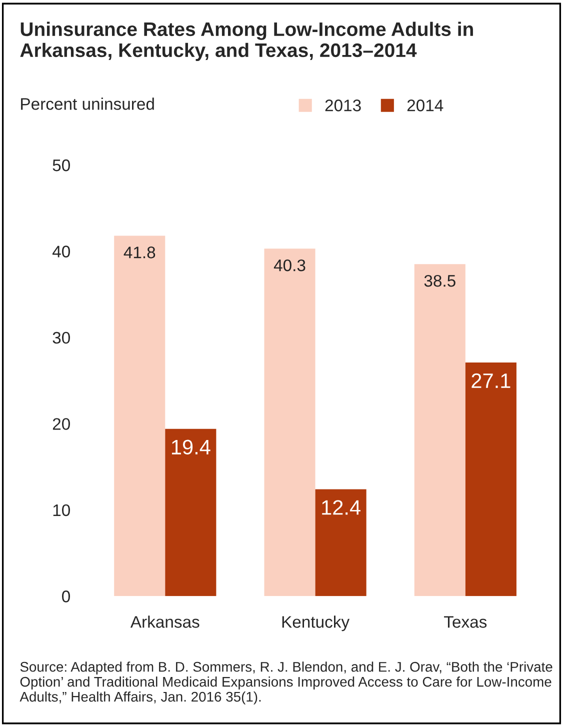  I want to click on y-tick-label: 30, so click(61, 338).